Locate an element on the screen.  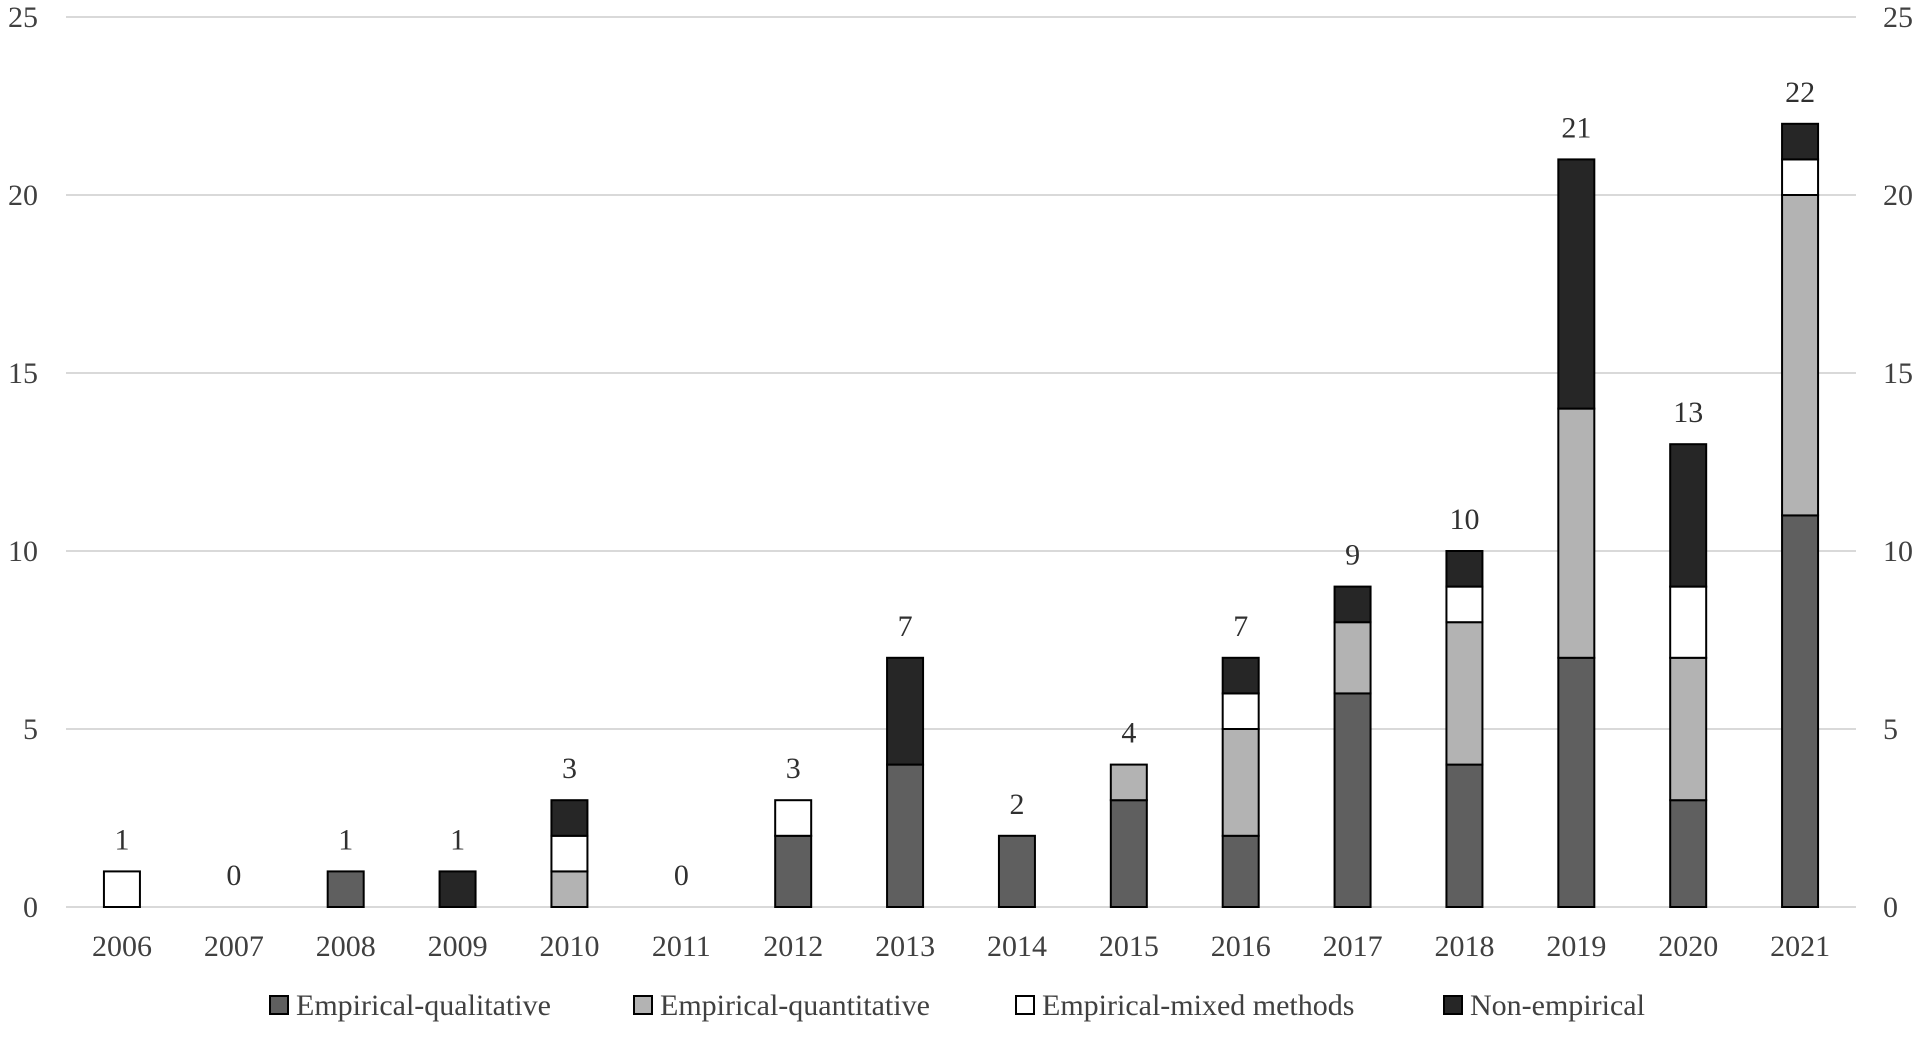
bar-2013-empirical-qualitative is located at coordinates (905, 835).